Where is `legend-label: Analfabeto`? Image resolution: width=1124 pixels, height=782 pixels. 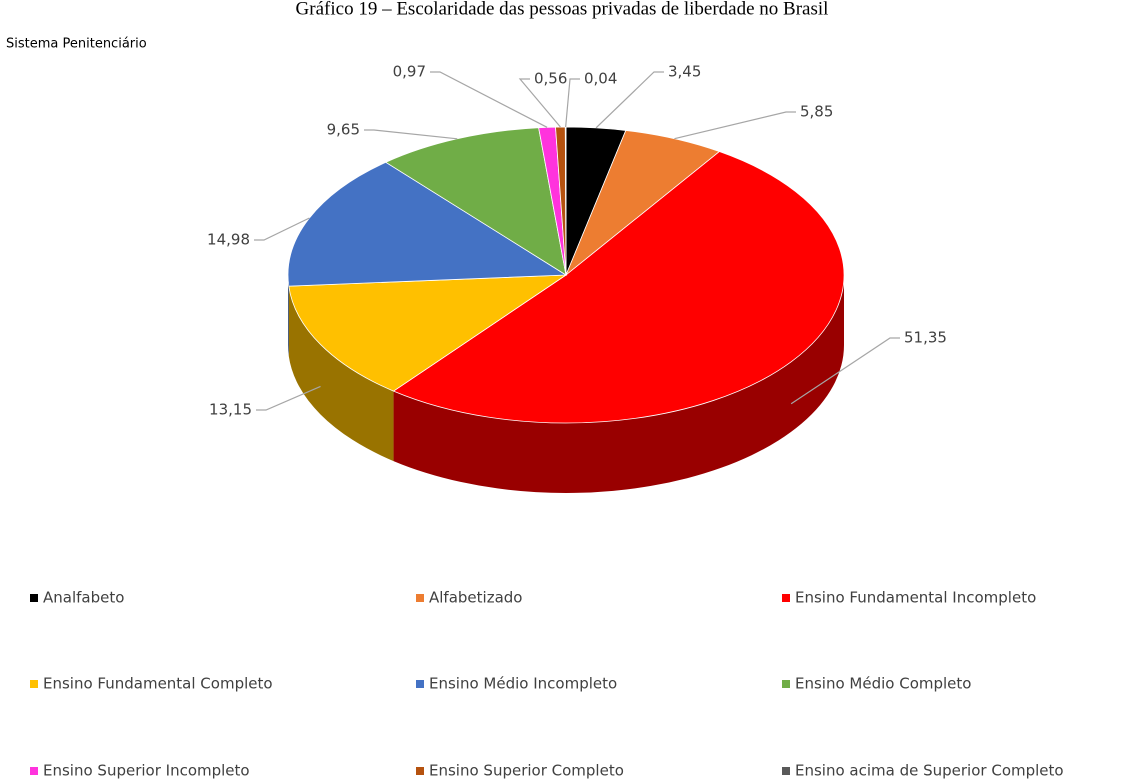
legend-label: Analfabeto is located at coordinates (83, 598).